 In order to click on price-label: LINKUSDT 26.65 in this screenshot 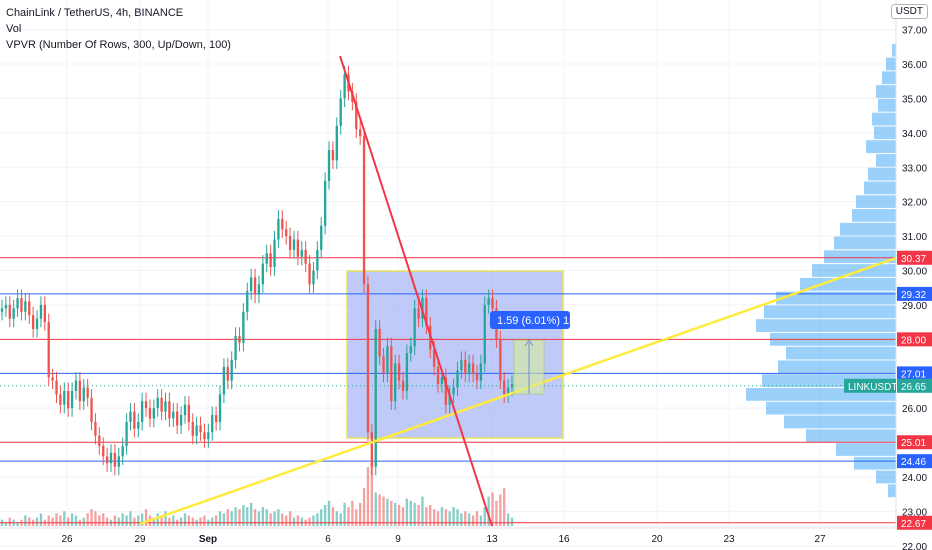, I will do `click(888, 385)`.